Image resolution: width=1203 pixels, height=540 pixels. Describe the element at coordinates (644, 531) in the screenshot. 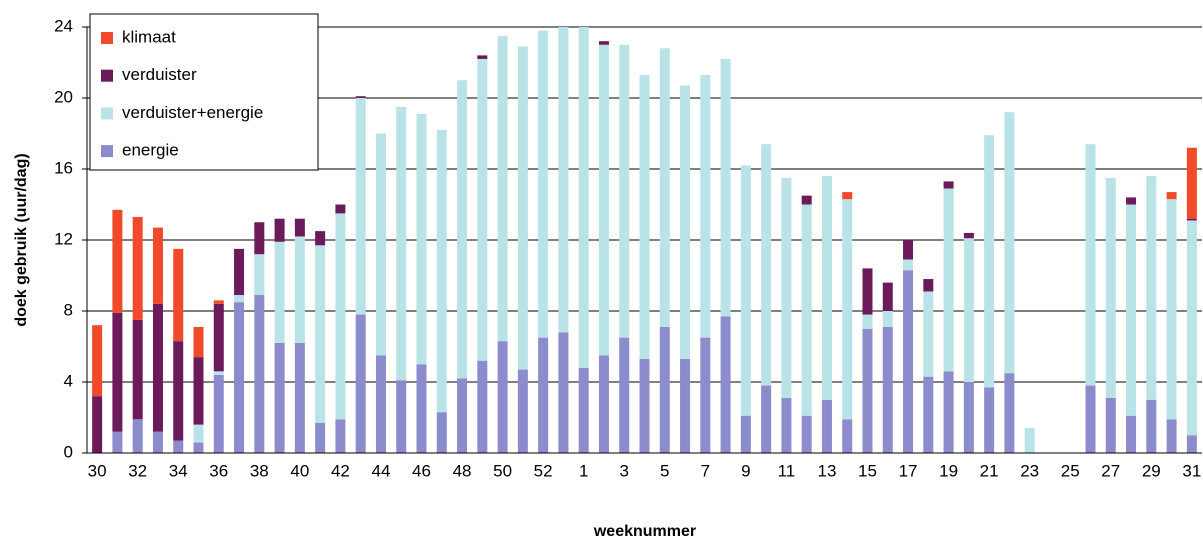

I see `x-axis-title: weeknummer` at that location.